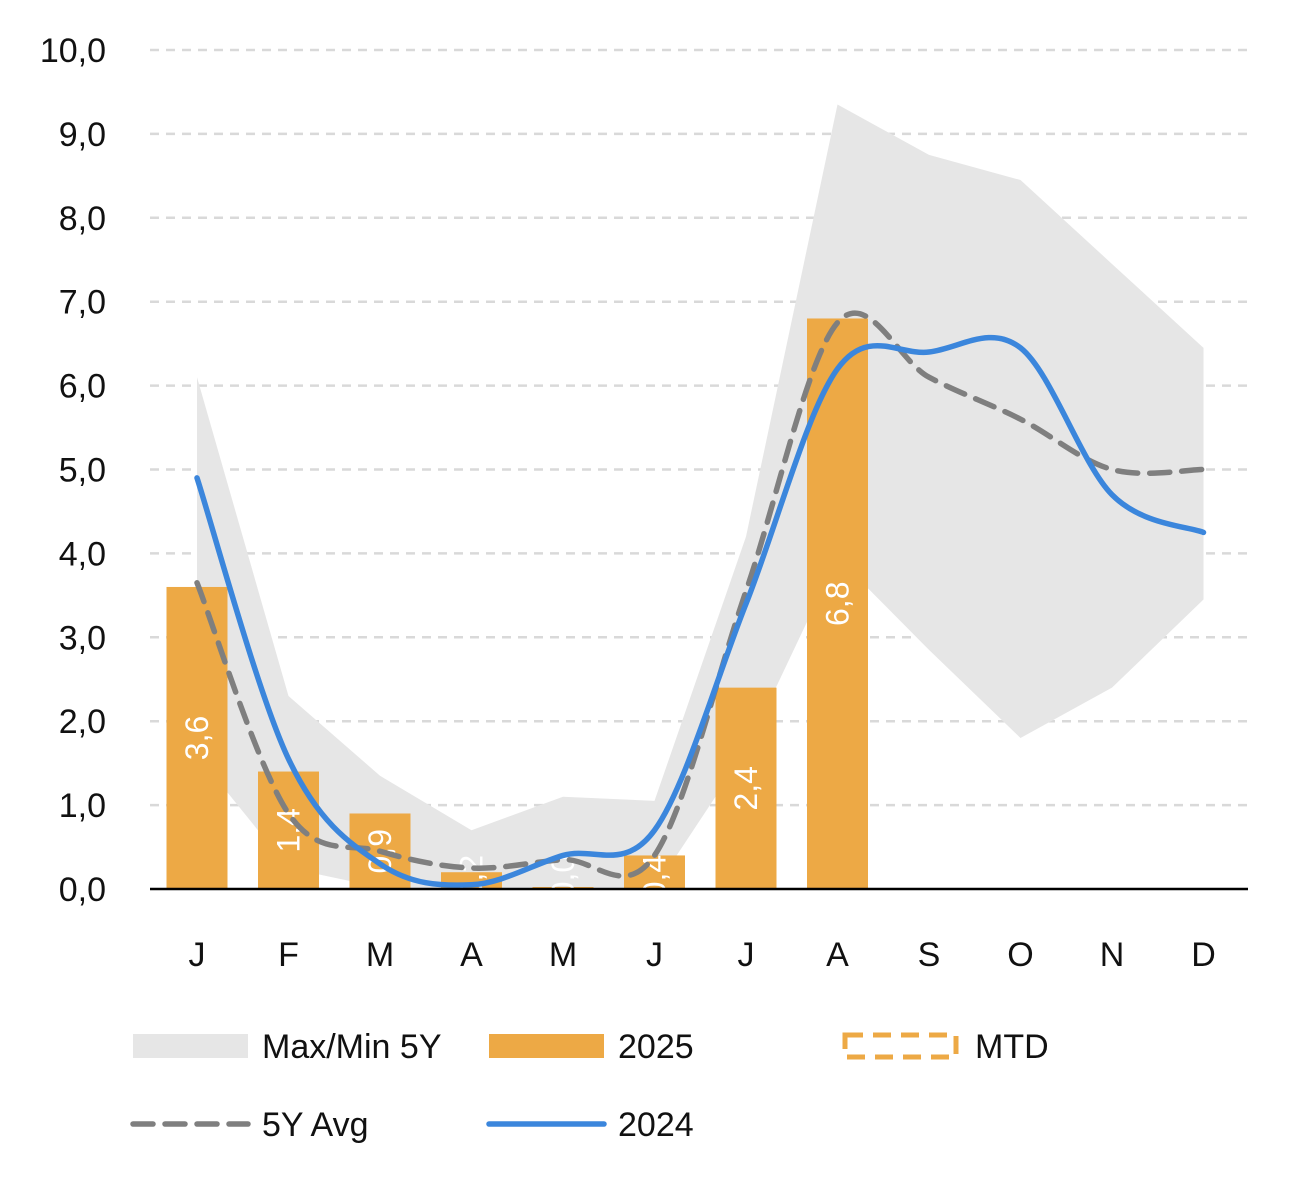  I want to click on x-tick-label: N, so click(1112, 955).